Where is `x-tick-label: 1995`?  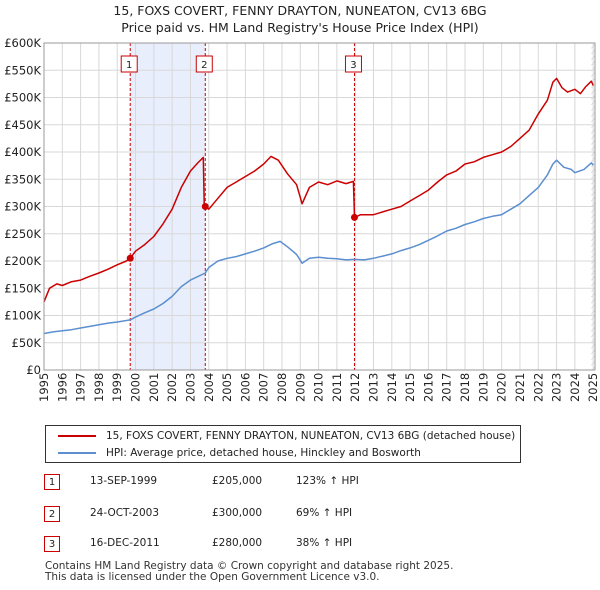
x-tick-label: 1995 is located at coordinates (44, 387).